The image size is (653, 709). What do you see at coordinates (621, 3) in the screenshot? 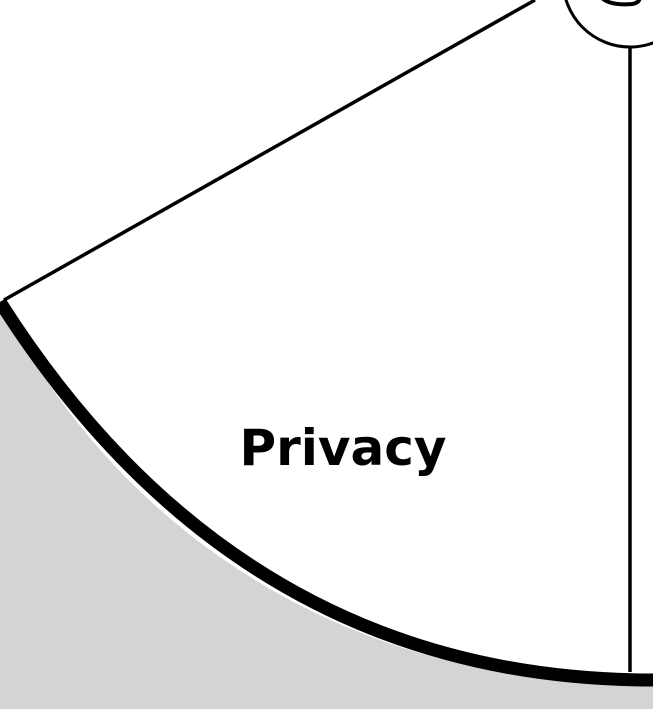
I see `wheel-hub-icon` at bounding box center [621, 3].